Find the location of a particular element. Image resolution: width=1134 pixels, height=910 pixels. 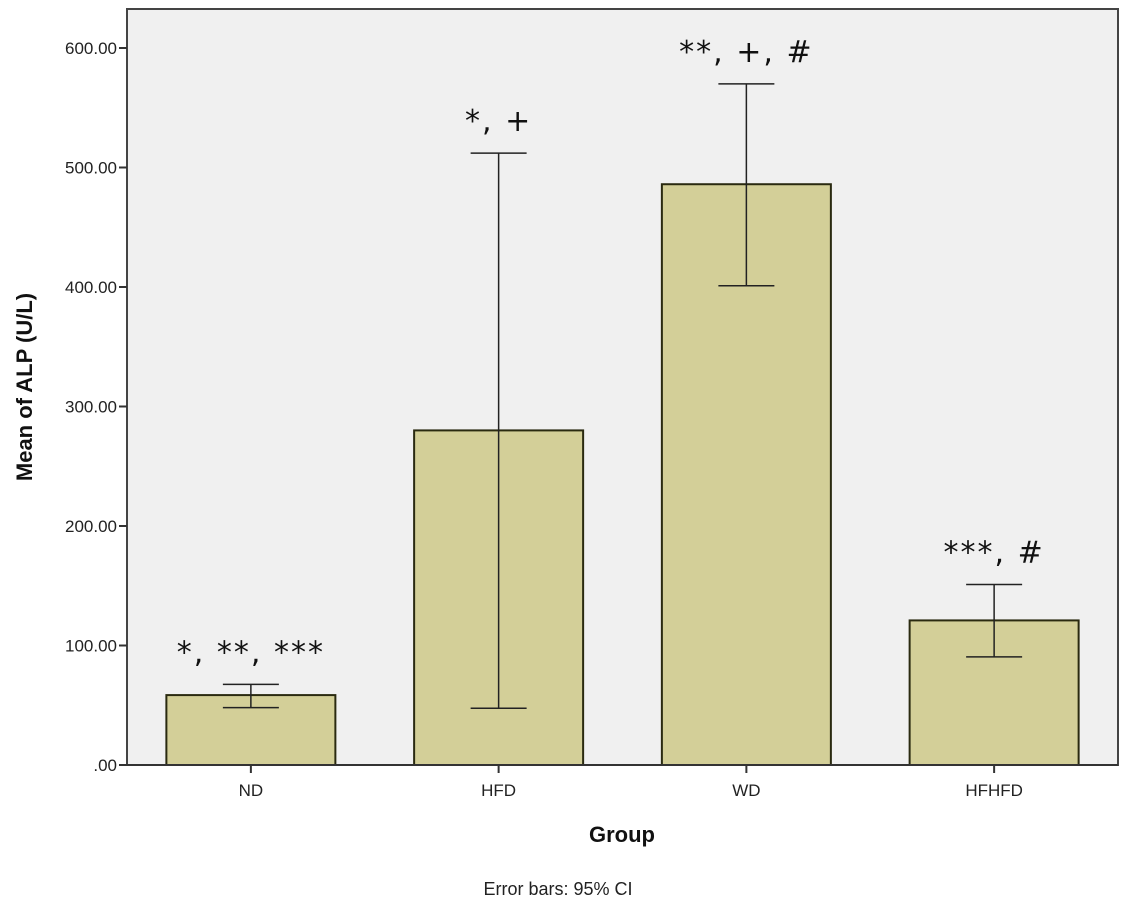

x-tick-label: HFD is located at coordinates (498, 790).